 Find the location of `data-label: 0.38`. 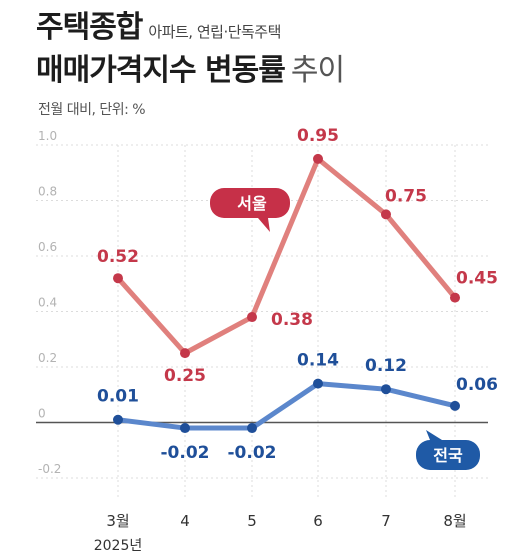

data-label: 0.38 is located at coordinates (292, 320).